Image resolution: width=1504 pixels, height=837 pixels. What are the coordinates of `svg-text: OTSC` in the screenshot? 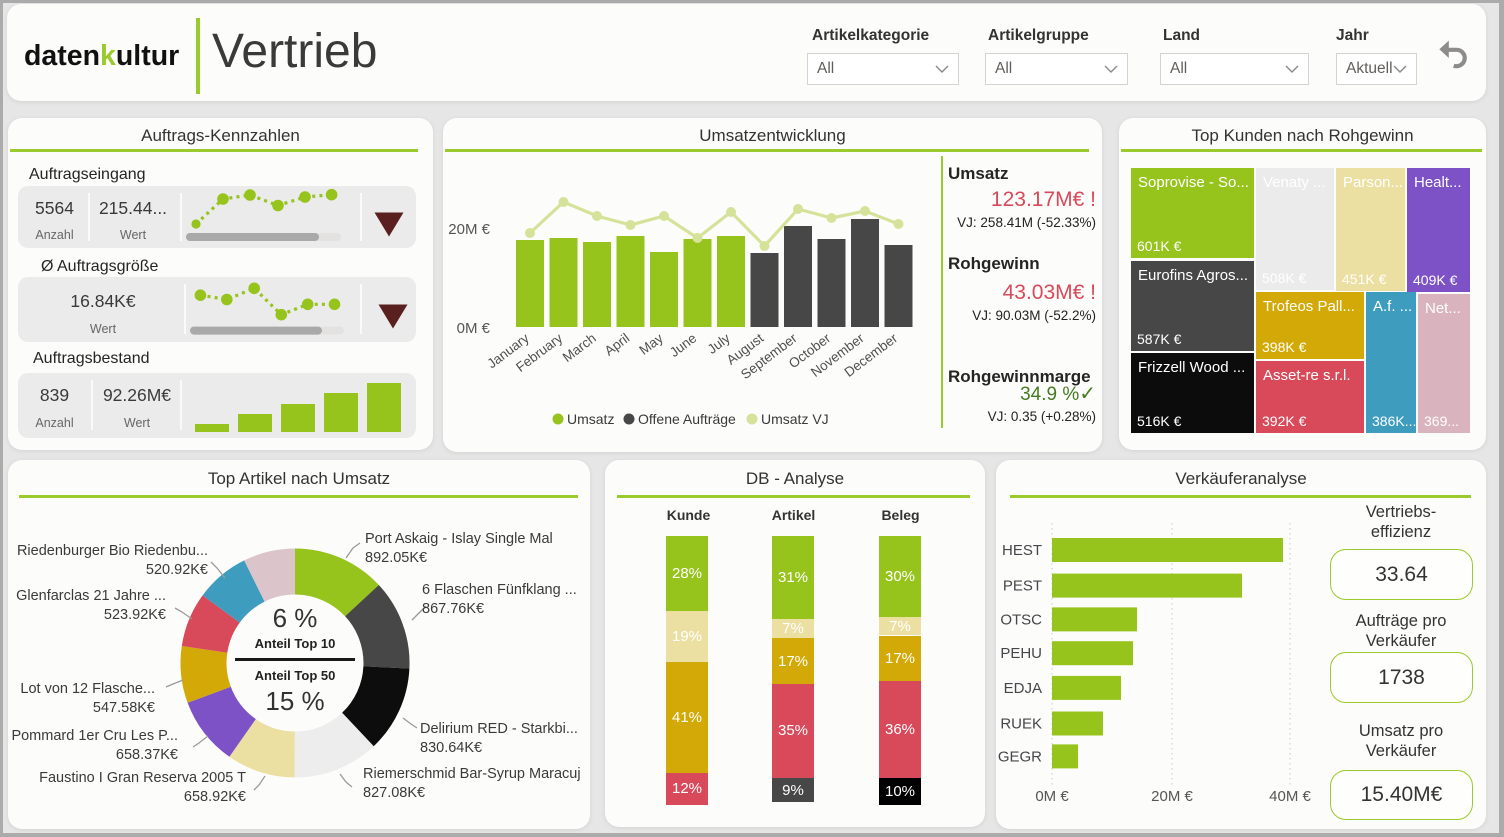 It's located at (1021, 619).